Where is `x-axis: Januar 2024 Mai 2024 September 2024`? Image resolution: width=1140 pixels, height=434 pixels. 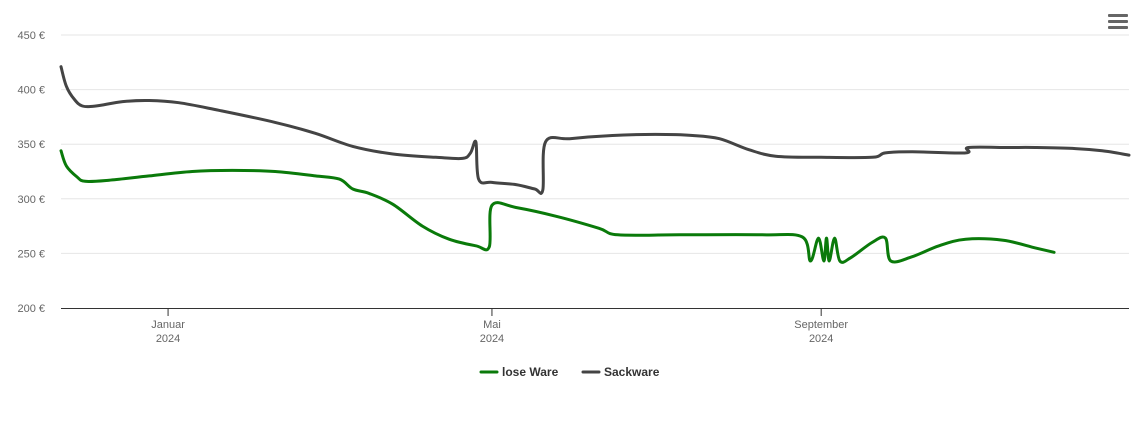 x-axis: Januar 2024 Mai 2024 September 2024 is located at coordinates (595, 326).